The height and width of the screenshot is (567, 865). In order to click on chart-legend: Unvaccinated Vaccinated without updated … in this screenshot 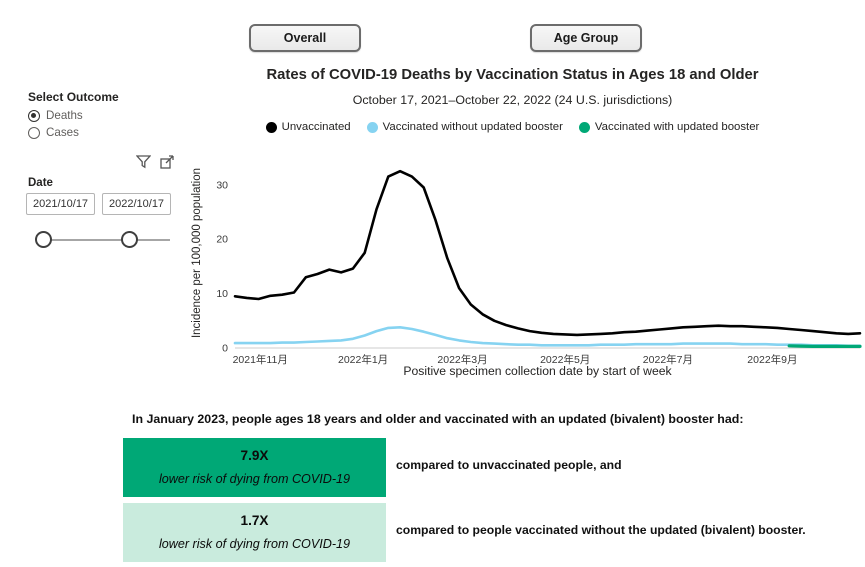, I will do `click(512, 127)`.